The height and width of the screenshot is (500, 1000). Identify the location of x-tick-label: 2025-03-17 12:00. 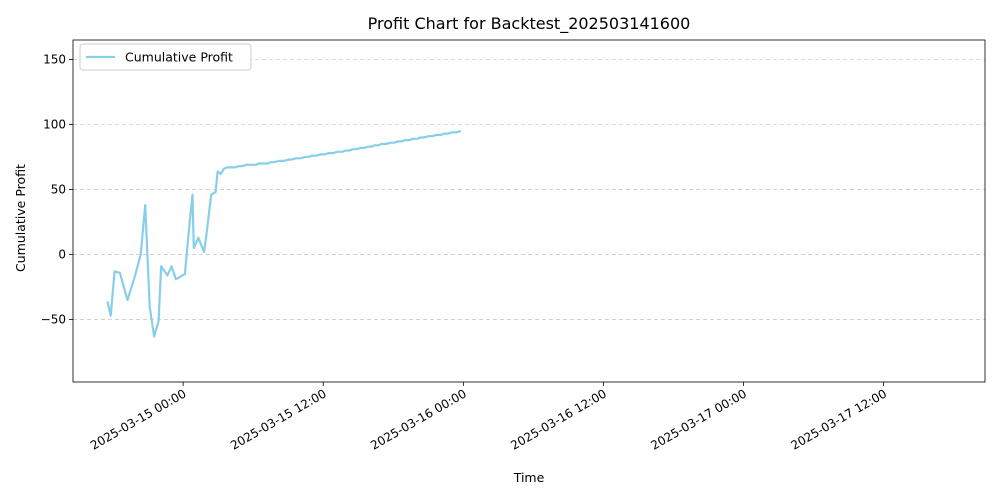
(838, 419).